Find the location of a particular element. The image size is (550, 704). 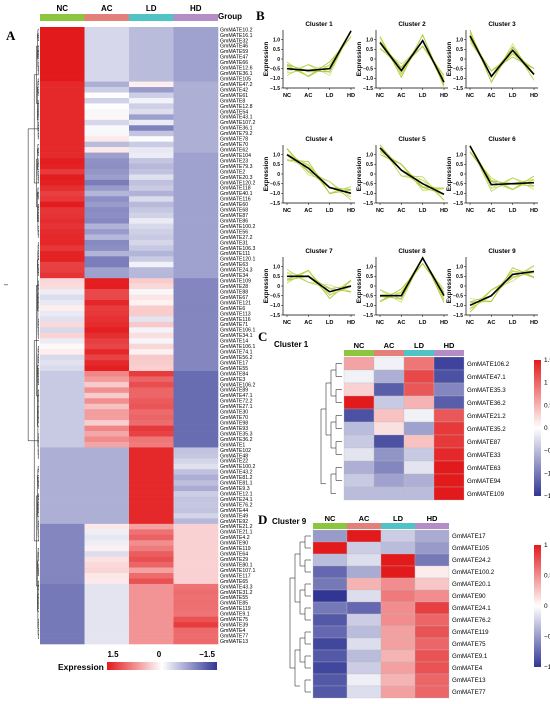

y-tick-label: −1.5 is located at coordinates (368, 204).